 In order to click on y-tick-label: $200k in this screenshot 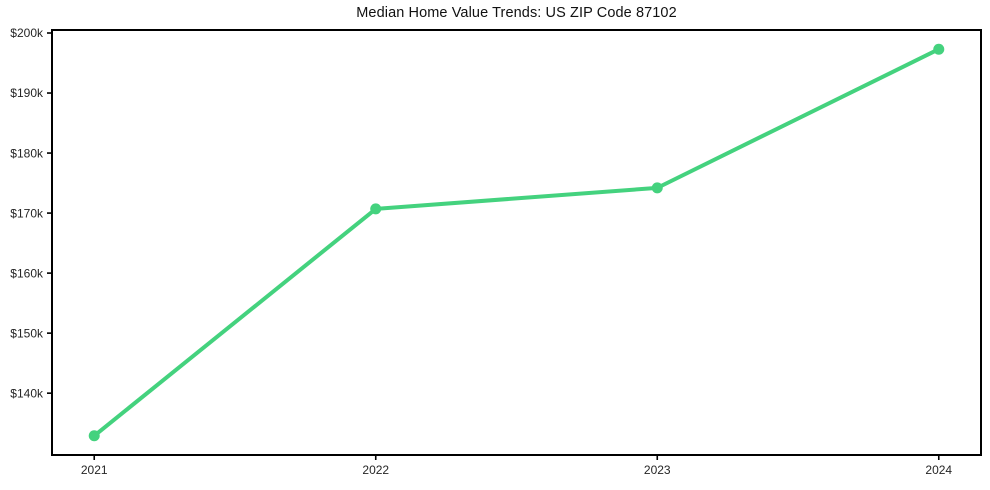, I will do `click(27, 33)`.